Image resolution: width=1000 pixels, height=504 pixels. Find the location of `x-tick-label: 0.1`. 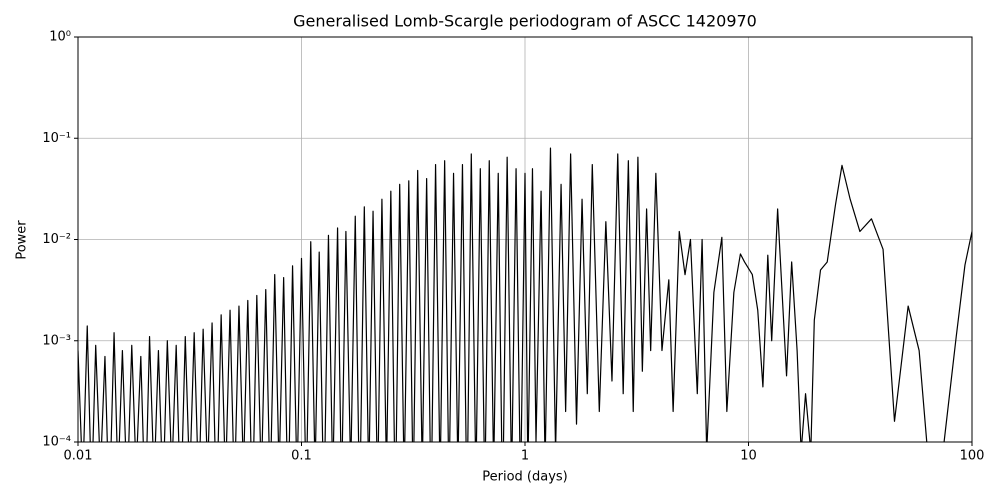

x-tick-label: 0.1 is located at coordinates (301, 456).